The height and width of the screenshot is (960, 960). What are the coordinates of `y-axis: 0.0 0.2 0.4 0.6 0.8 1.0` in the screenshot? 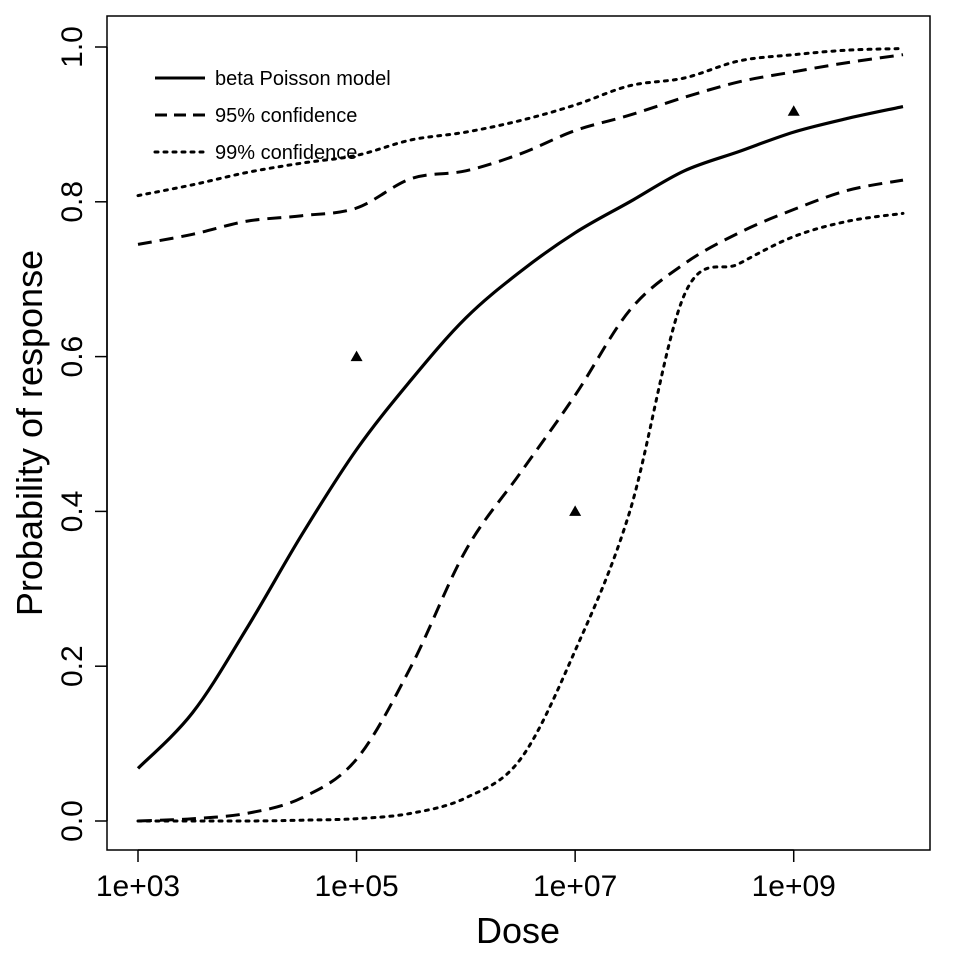 It's located at (82, 434).